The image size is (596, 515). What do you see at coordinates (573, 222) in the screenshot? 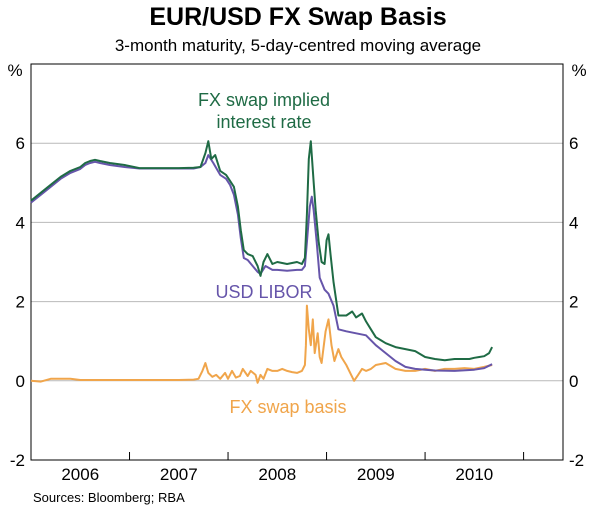
I see `y-tick-label-right: 4` at bounding box center [573, 222].